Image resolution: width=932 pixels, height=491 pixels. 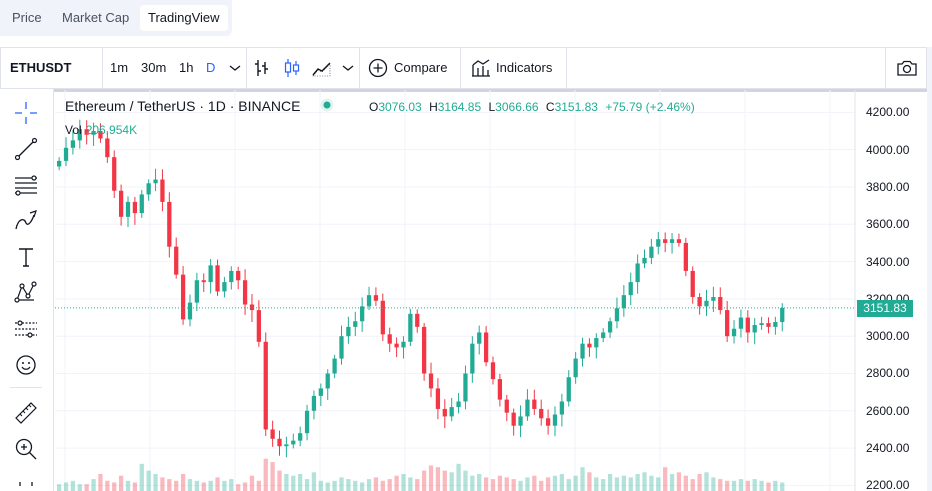 I want to click on area-chart-style-icon, so click(x=322, y=68).